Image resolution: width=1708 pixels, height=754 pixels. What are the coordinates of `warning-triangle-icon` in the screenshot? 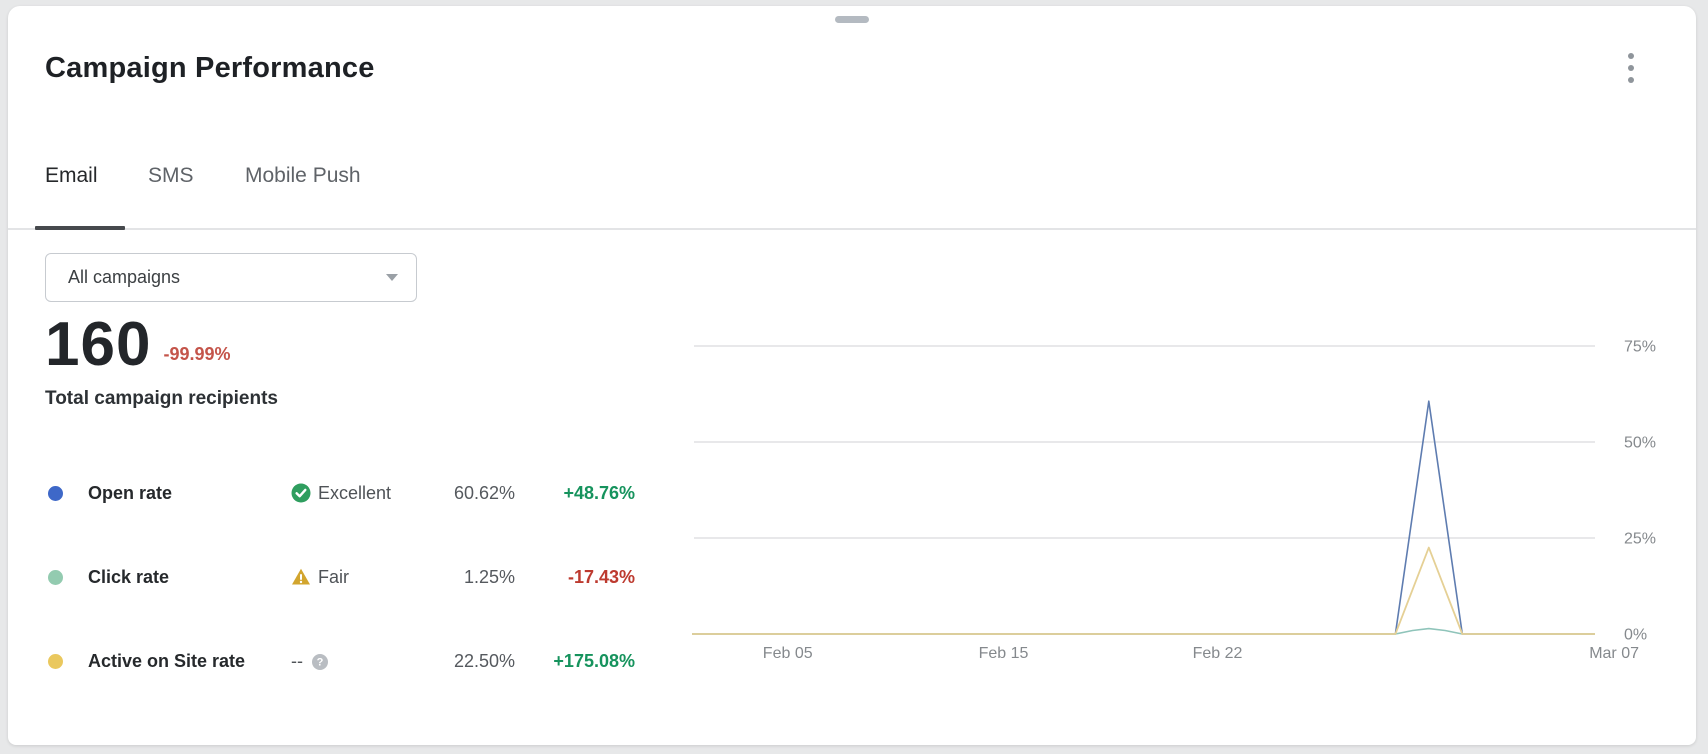 It's located at (301, 576).